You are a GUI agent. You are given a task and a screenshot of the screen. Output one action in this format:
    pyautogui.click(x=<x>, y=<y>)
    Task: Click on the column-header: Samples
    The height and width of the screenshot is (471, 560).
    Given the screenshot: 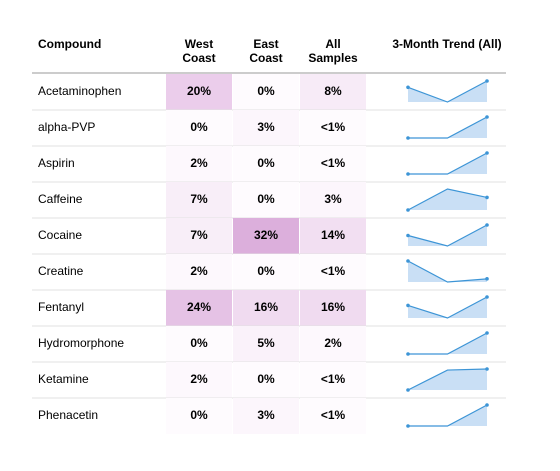 What is the action you would take?
    pyautogui.click(x=333, y=58)
    